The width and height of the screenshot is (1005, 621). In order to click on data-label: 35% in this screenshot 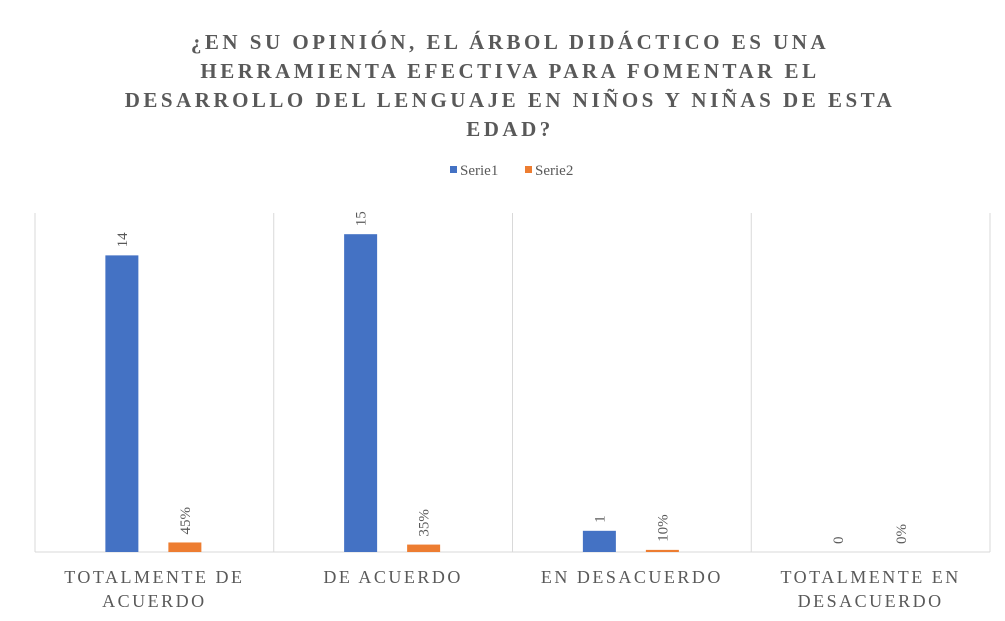, I will do `click(425, 523)`.